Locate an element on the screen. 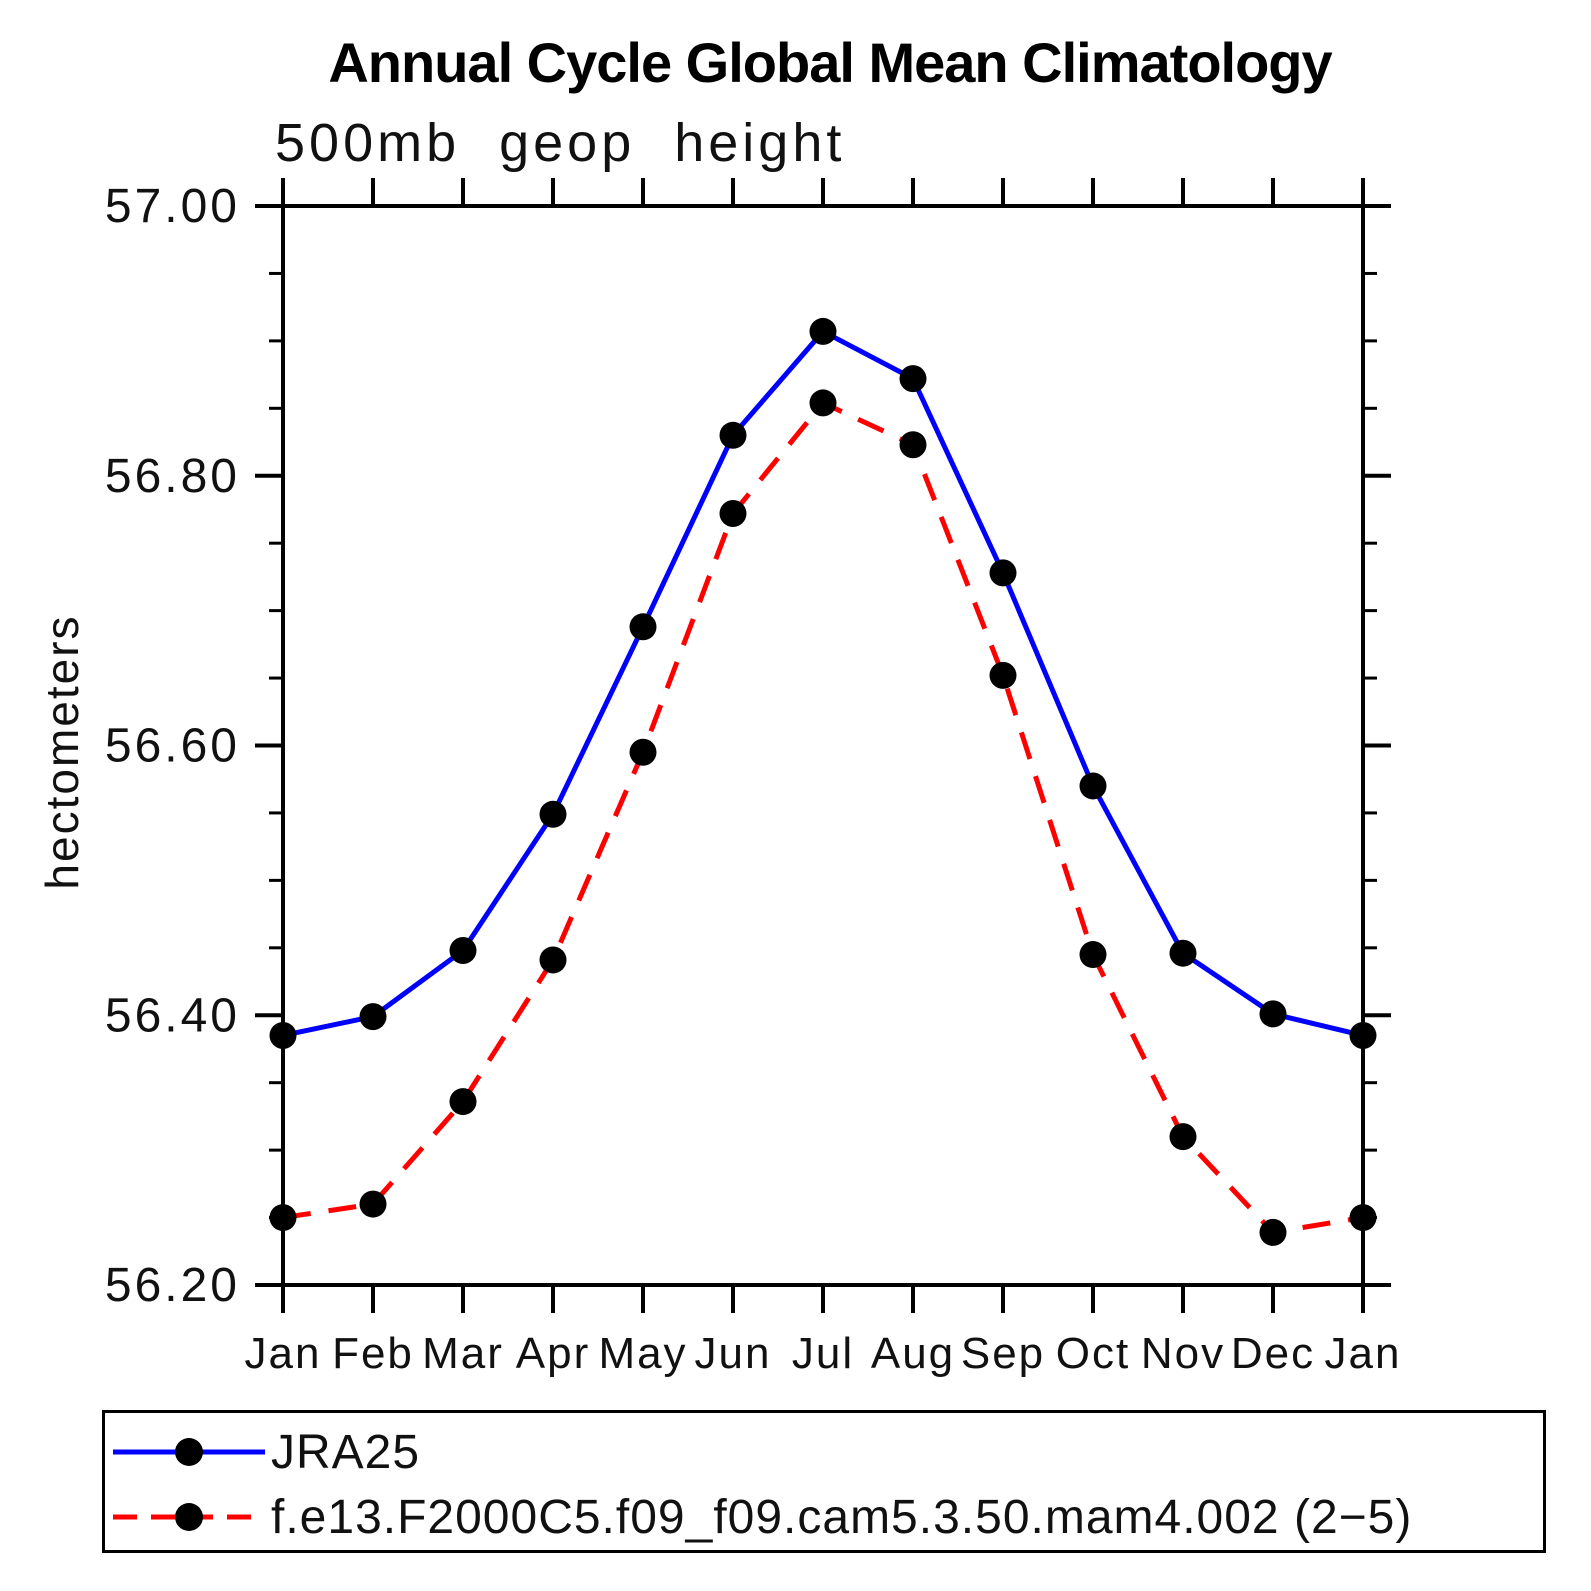 This screenshot has width=1591, height=1591. chart-title: Annual Cycle Global Mean Climatology is located at coordinates (830, 62).